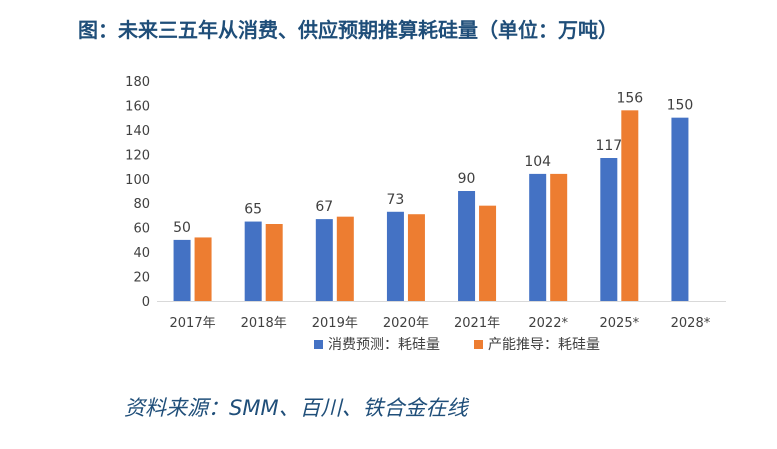 Image resolution: width=777 pixels, height=449 pixels. What do you see at coordinates (629, 98) in the screenshot?
I see `data-label: 156` at bounding box center [629, 98].